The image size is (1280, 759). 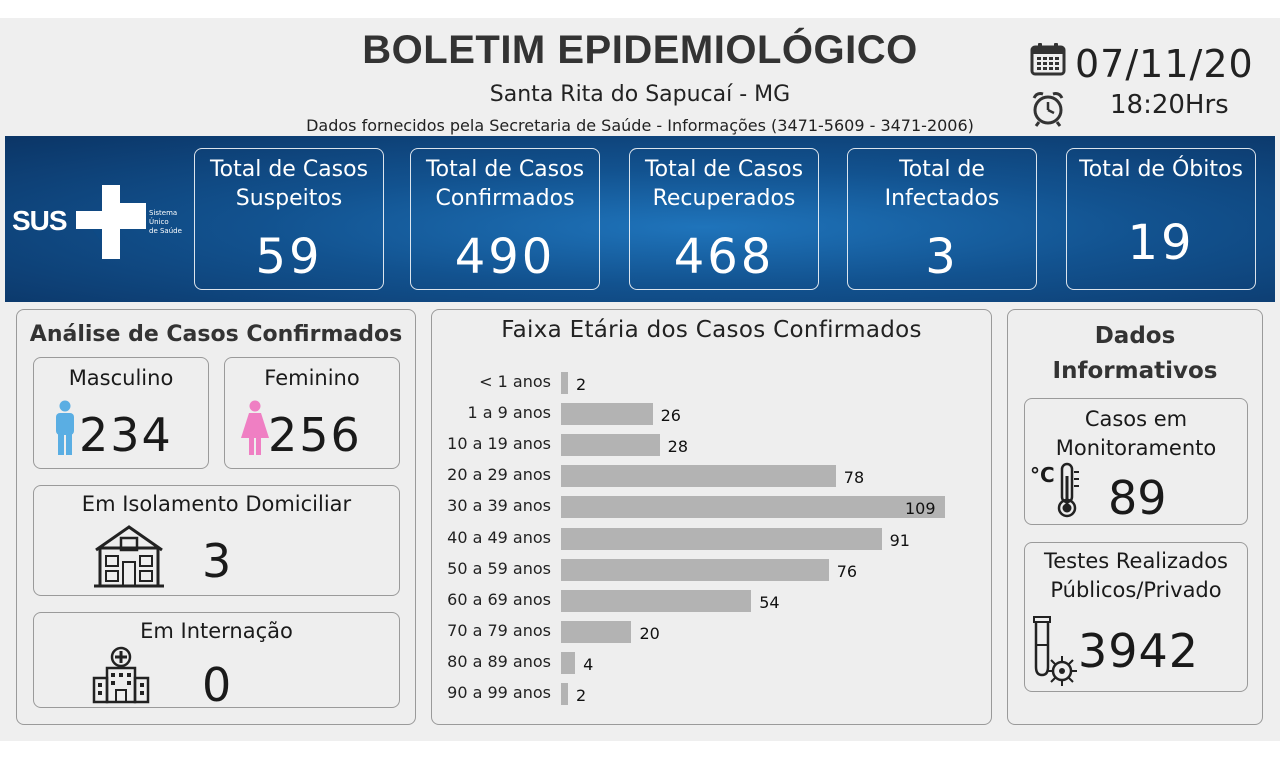 I want to click on monitoring-label-2: Monitoramento, so click(x=1136, y=448).